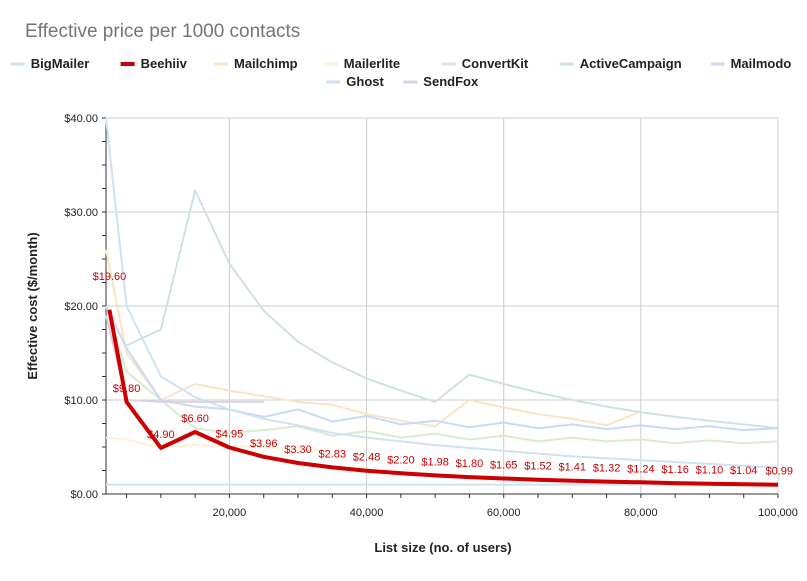 The height and width of the screenshot is (581, 807). I want to click on legend-label-bigmailer: BigMailer, so click(60, 63).